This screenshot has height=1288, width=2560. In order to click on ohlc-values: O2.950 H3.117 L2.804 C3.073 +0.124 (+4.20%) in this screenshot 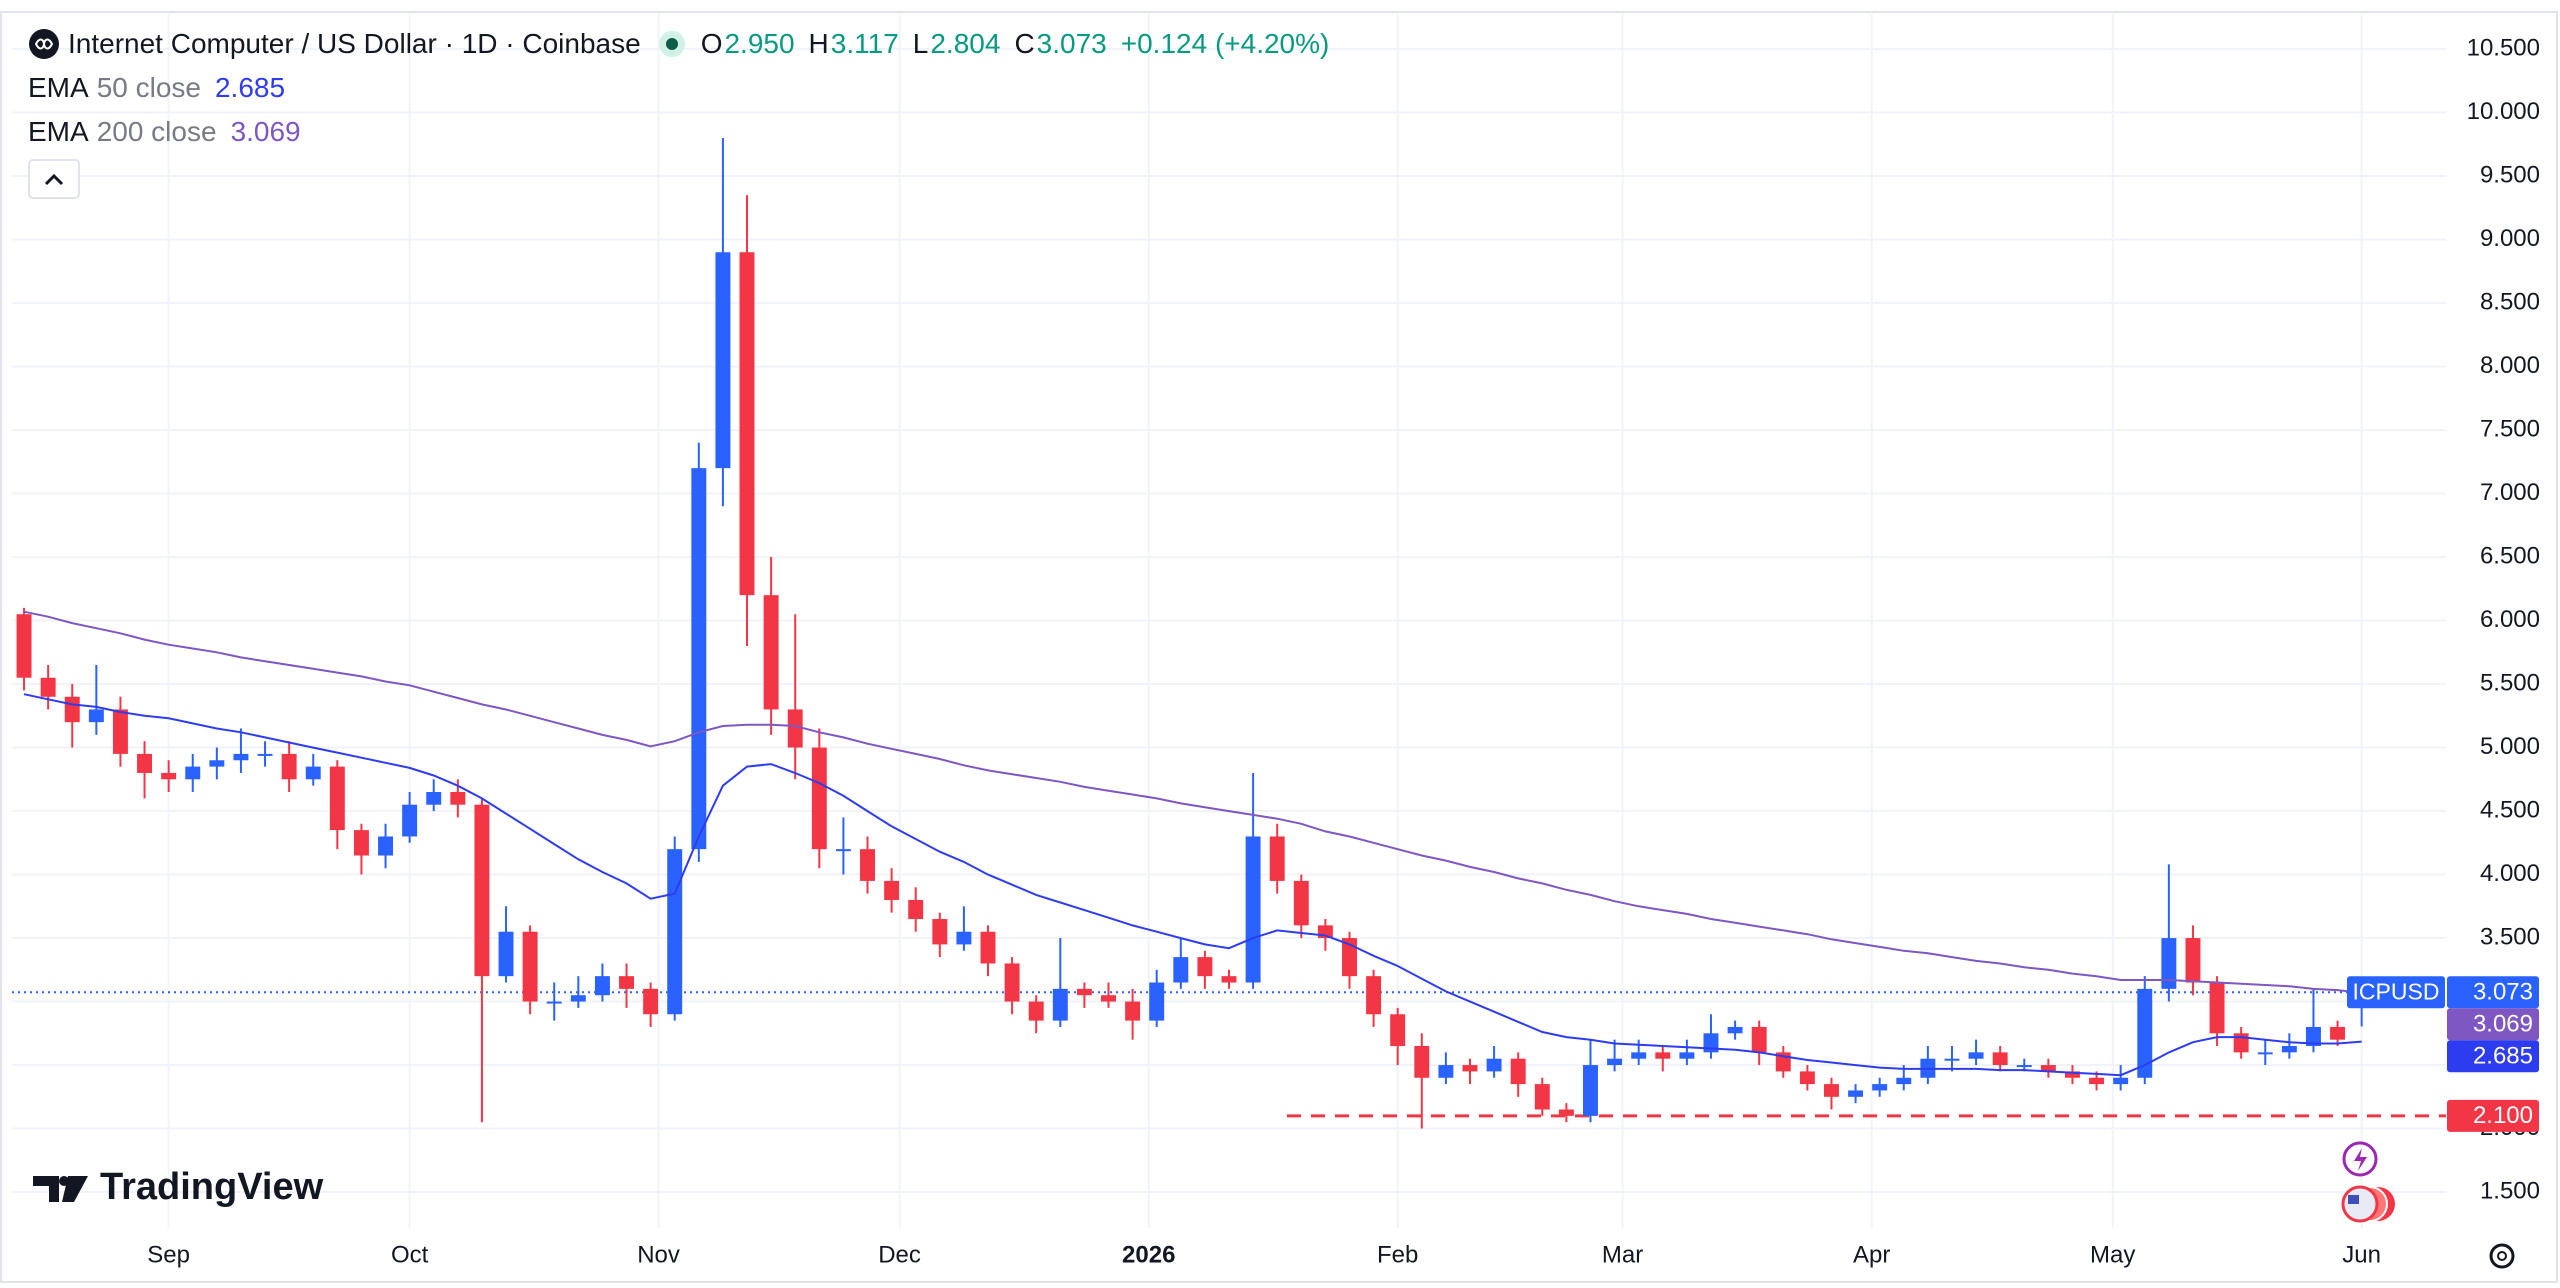, I will do `click(1008, 44)`.